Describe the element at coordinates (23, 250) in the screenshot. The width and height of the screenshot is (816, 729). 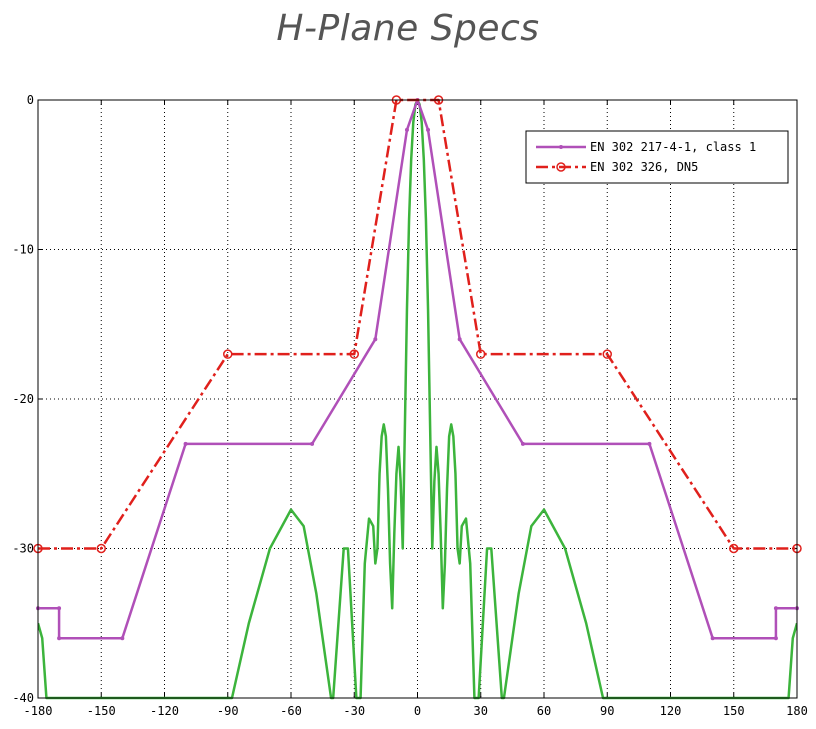
I see `y-tick-label: -10` at that location.